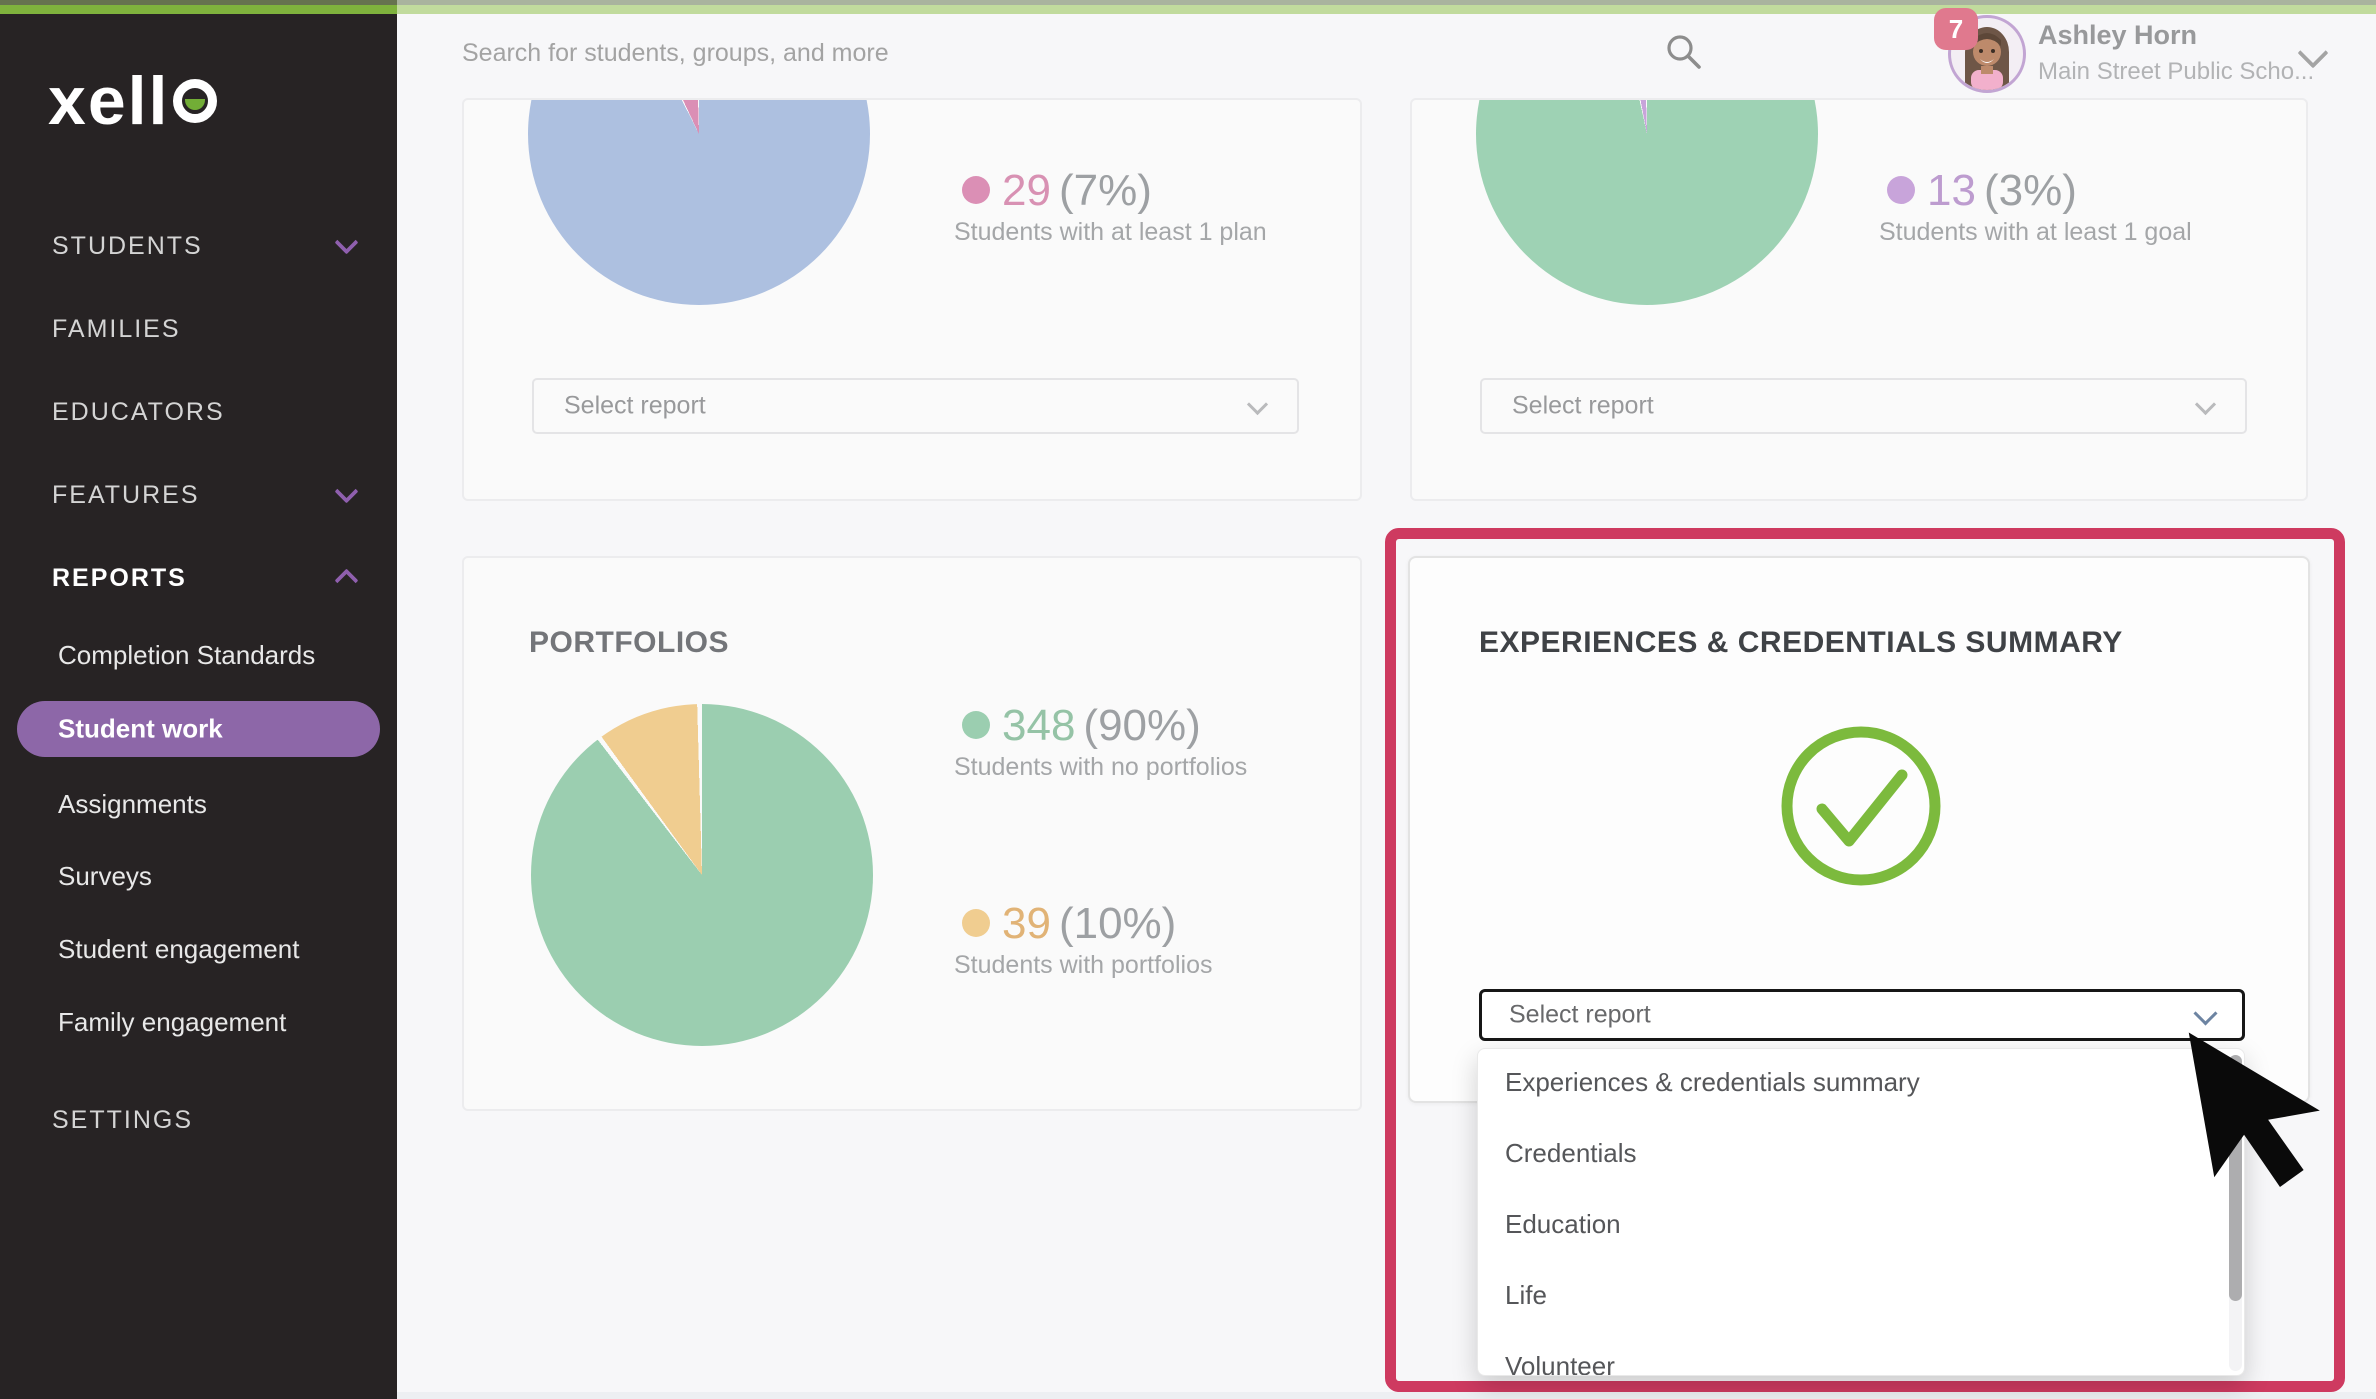 Image resolution: width=2376 pixels, height=1399 pixels. I want to click on dropdown-option-credentials: Credentials, so click(1571, 1153).